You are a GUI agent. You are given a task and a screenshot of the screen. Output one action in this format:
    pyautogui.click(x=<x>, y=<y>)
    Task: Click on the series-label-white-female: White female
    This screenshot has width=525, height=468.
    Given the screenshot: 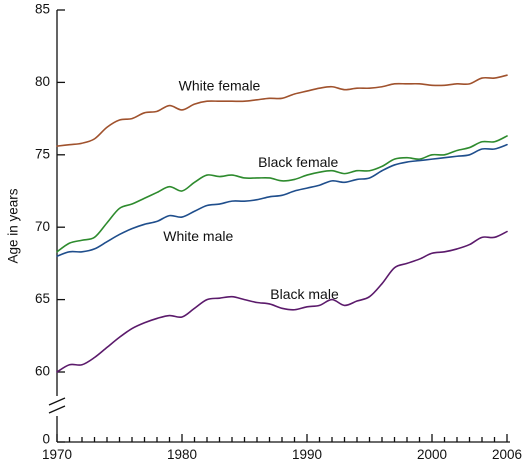 What is the action you would take?
    pyautogui.click(x=220, y=85)
    